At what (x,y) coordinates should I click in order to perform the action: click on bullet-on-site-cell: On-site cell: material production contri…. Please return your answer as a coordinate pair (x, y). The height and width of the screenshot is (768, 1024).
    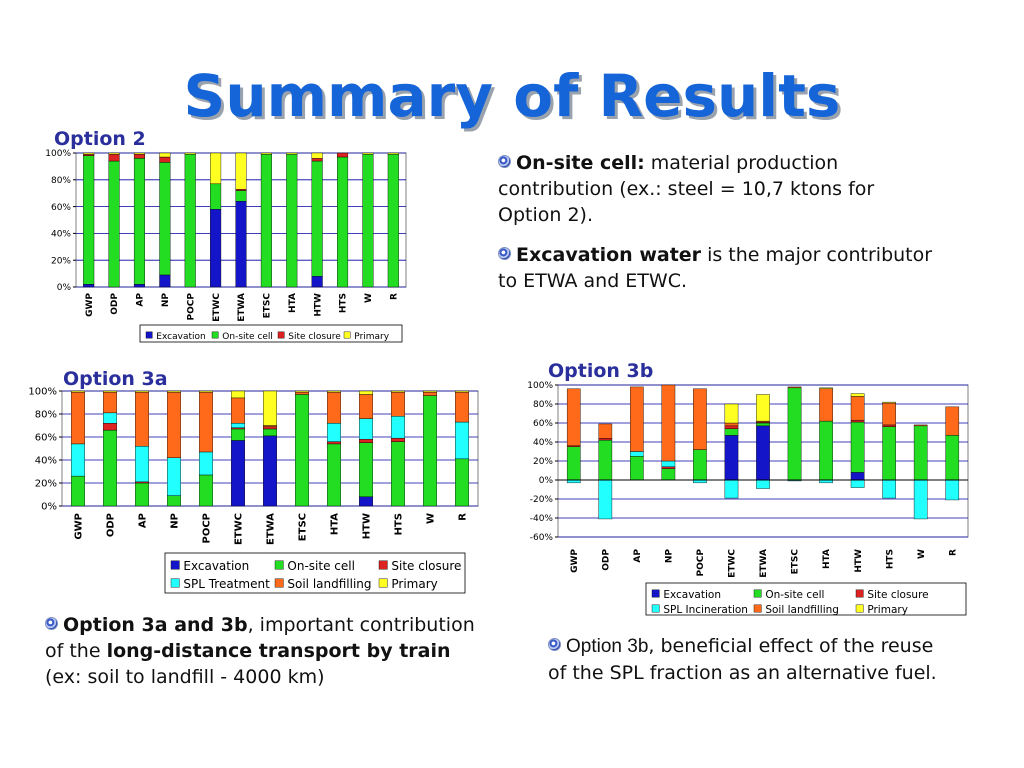
    Looking at the image, I should click on (718, 189).